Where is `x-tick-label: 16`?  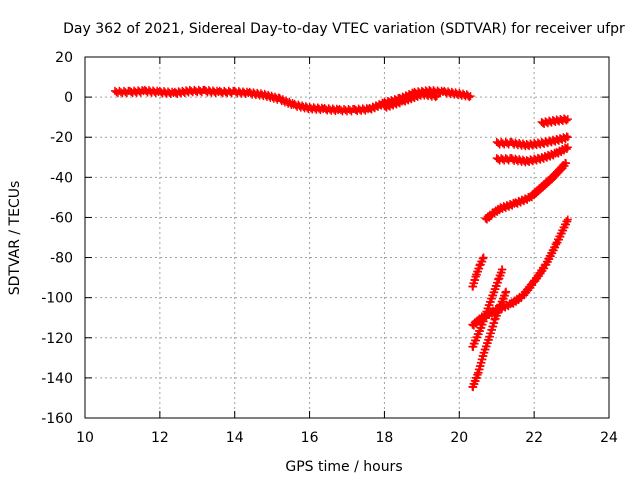 x-tick-label: 16 is located at coordinates (310, 438).